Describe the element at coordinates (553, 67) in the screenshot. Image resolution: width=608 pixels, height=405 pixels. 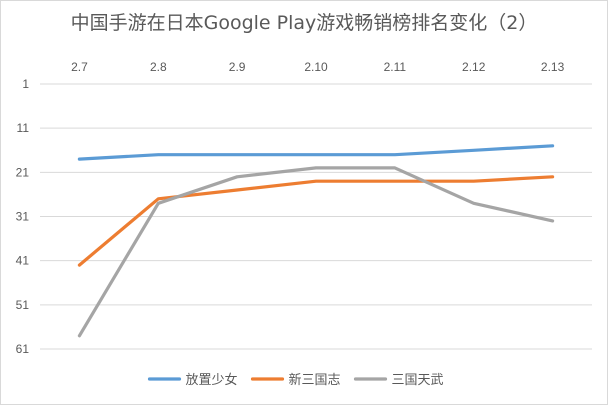
I see `x-tick-label: 2.13` at that location.